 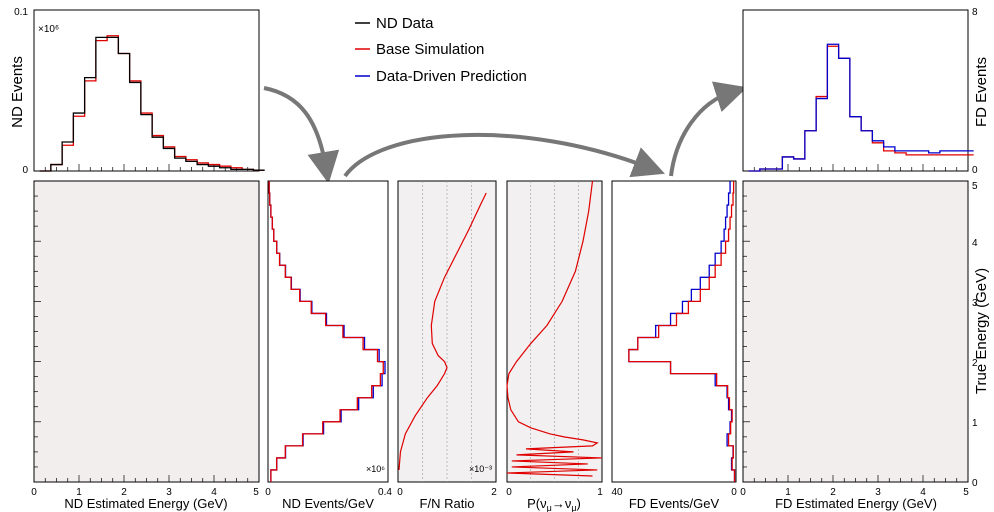 I want to click on nd-projection-xlabel: ND Events/GeV, so click(x=328, y=503).